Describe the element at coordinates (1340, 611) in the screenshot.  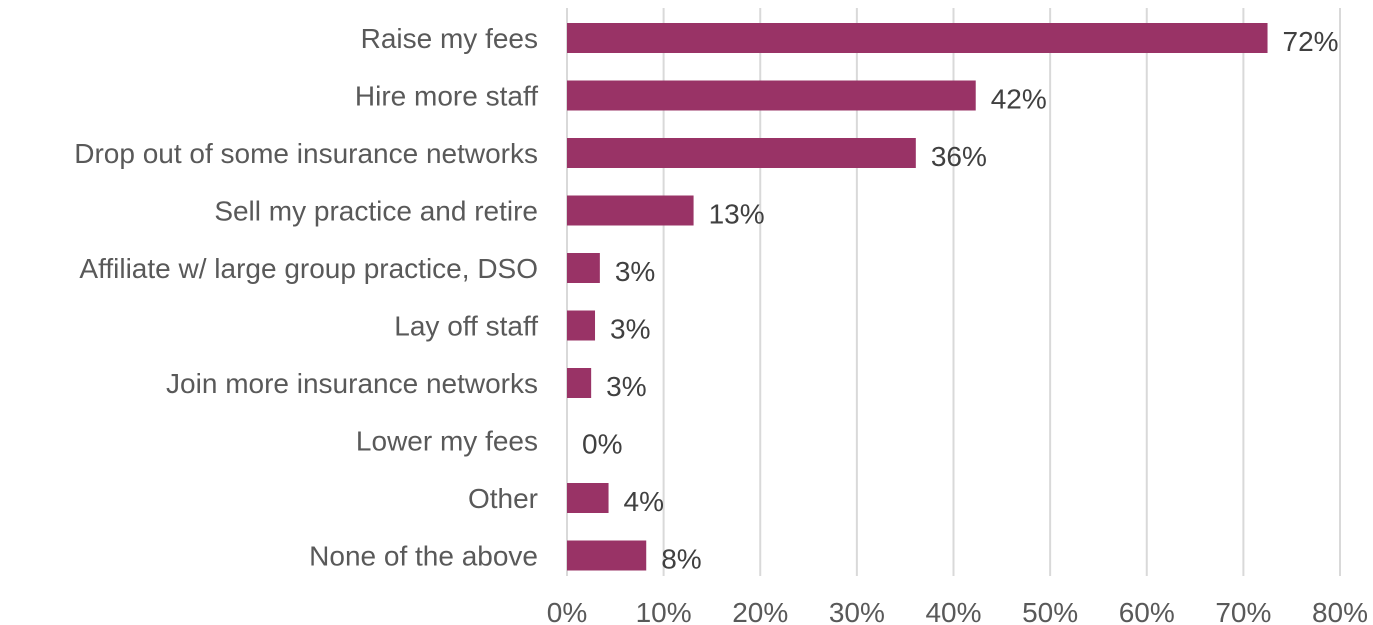
I see `x-tick-label: 80%` at that location.